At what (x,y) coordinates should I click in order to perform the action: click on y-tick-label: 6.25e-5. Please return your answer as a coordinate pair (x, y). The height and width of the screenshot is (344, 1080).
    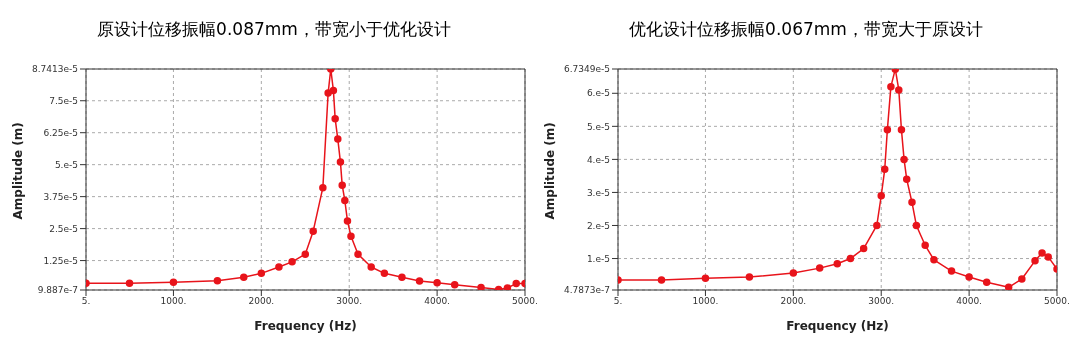
    Looking at the image, I should click on (60, 132).